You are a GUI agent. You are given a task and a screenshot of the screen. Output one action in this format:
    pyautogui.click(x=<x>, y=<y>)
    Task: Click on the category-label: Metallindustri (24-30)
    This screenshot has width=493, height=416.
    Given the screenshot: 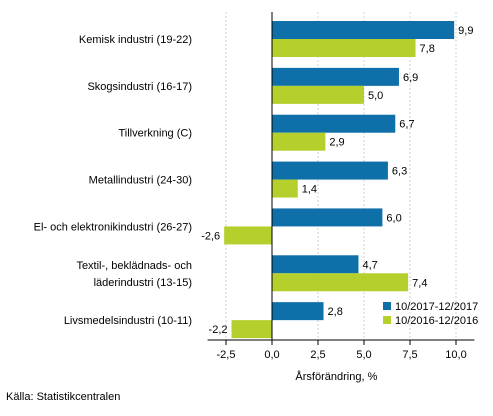 What is the action you would take?
    pyautogui.click(x=140, y=181)
    